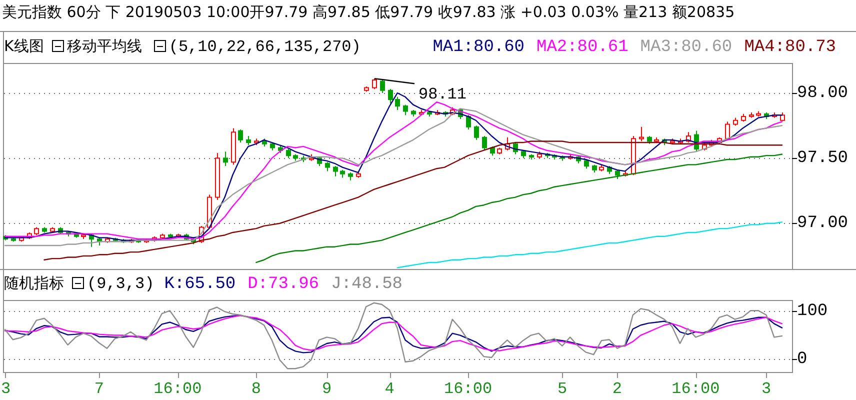  Describe the element at coordinates (812, 311) in the screenshot. I see `y-tick-label: 100` at that location.